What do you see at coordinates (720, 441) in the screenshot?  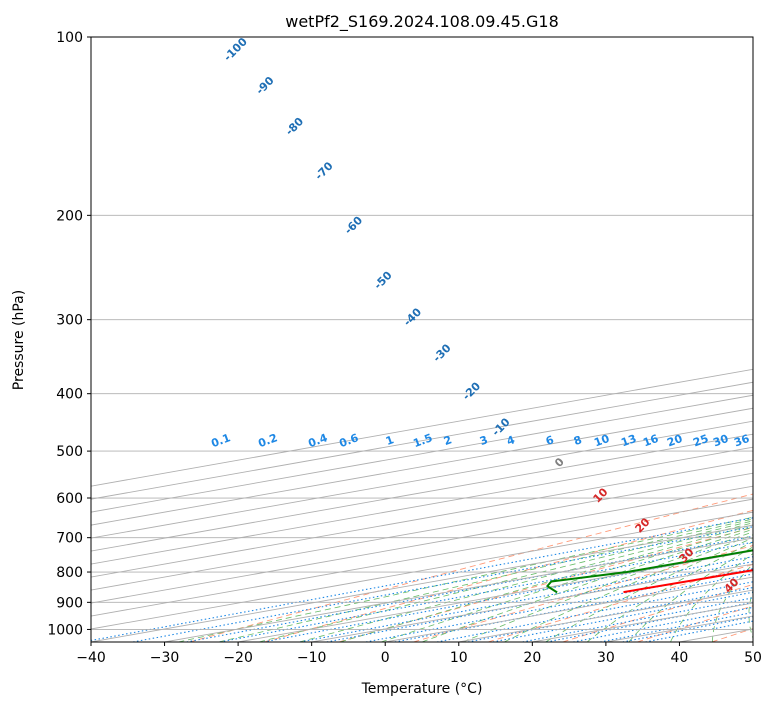 I see `mixing-ratio-label: 30` at bounding box center [720, 441].